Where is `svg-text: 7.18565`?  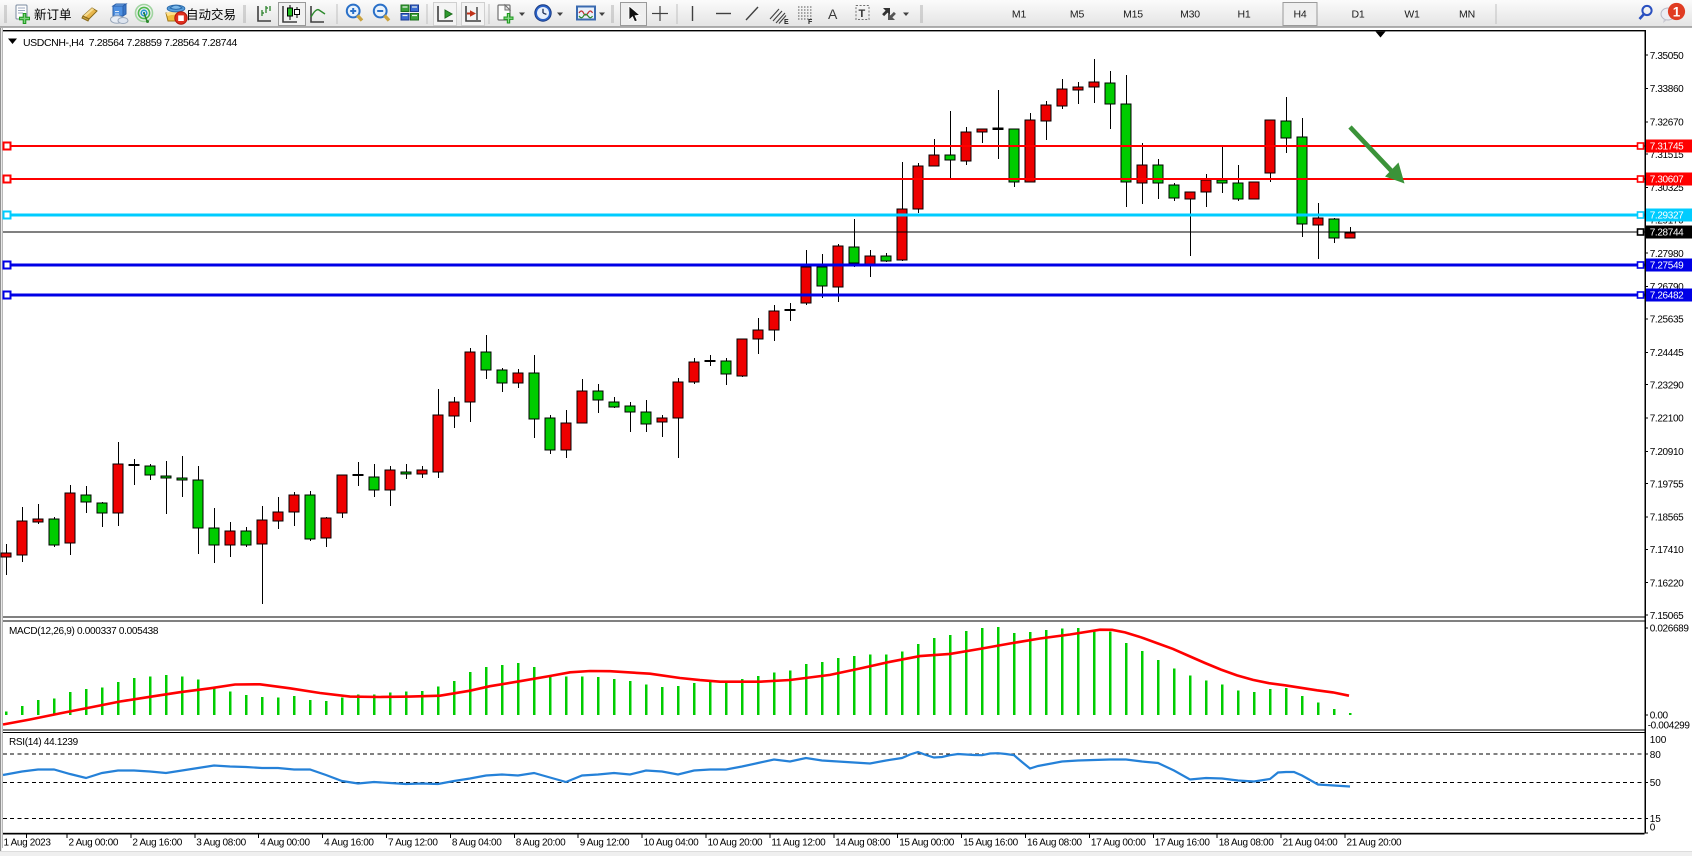 svg-text: 7.18565 is located at coordinates (1667, 518).